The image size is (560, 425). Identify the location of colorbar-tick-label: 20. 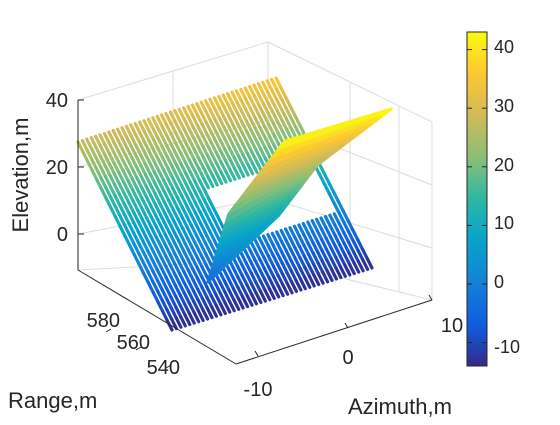
(504, 165).